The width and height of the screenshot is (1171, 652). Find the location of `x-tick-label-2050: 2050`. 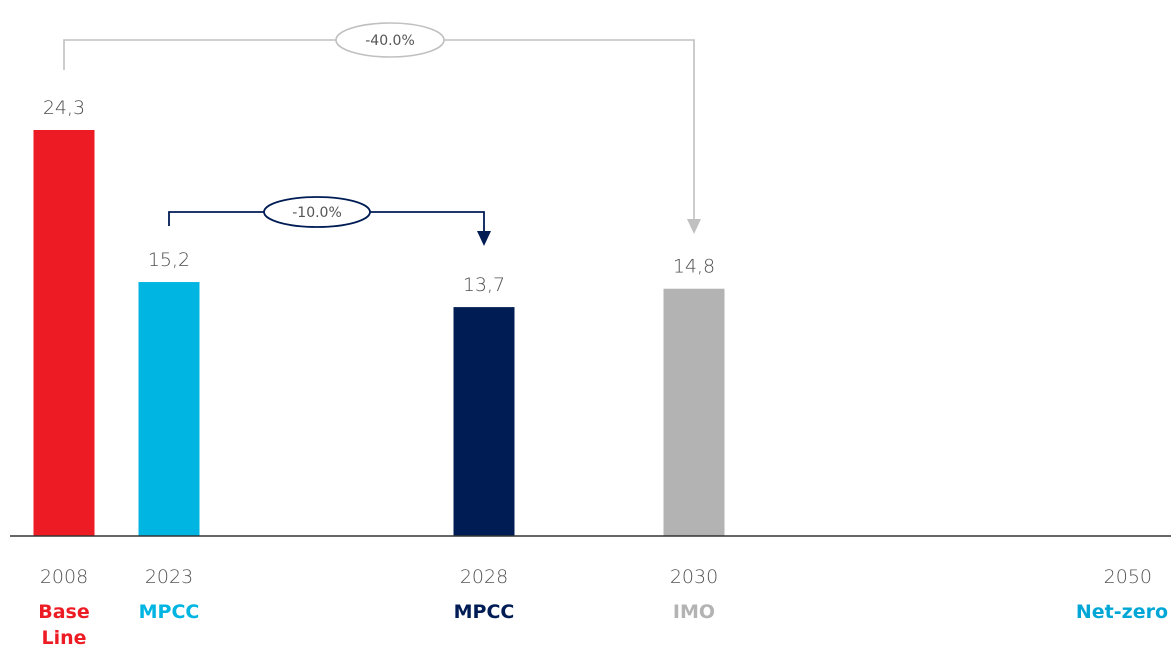

x-tick-label-2050: 2050 is located at coordinates (1128, 577).